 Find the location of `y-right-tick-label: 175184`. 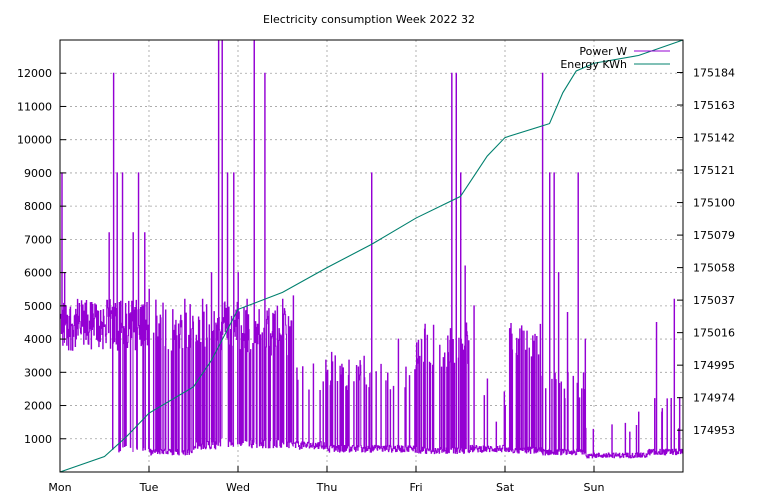

y-right-tick-label: 175184 is located at coordinates (714, 73).